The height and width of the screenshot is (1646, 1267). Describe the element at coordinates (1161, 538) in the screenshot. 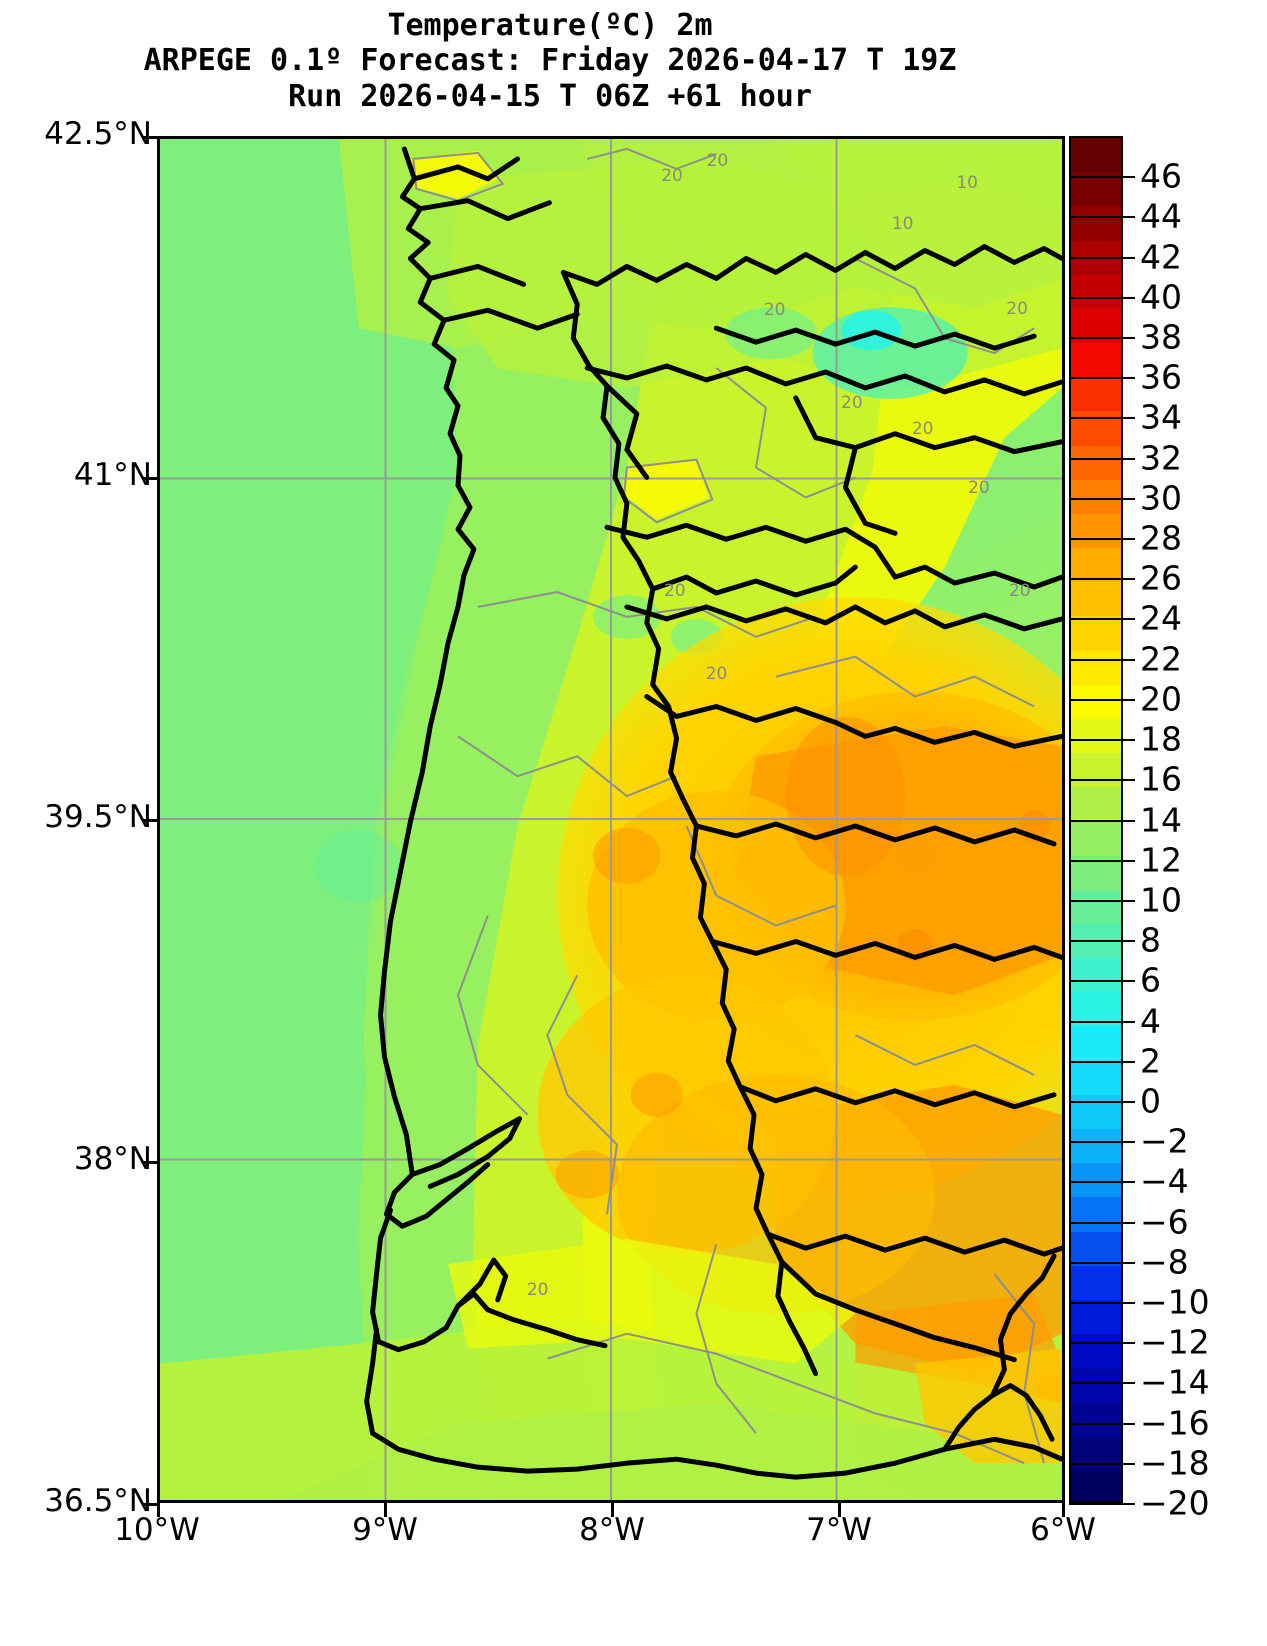

I see `colorbar-label: 28` at that location.